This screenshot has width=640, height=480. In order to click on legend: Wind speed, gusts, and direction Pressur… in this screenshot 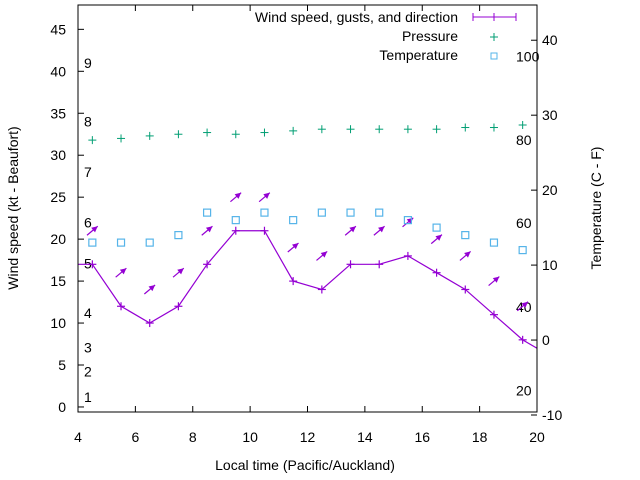, I will do `click(386, 36)`.